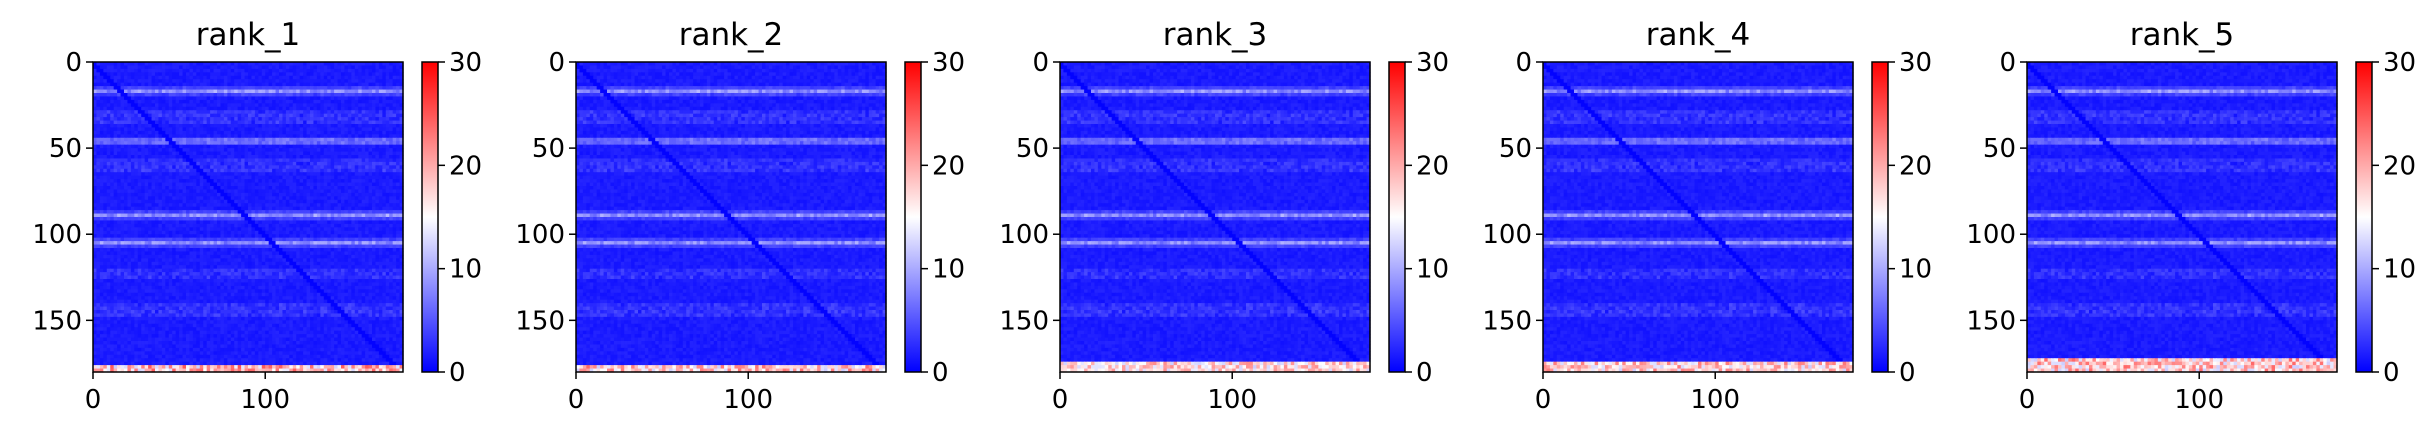  What do you see at coordinates (1698, 35) in the screenshot?
I see `panel-title: rank_4` at bounding box center [1698, 35].